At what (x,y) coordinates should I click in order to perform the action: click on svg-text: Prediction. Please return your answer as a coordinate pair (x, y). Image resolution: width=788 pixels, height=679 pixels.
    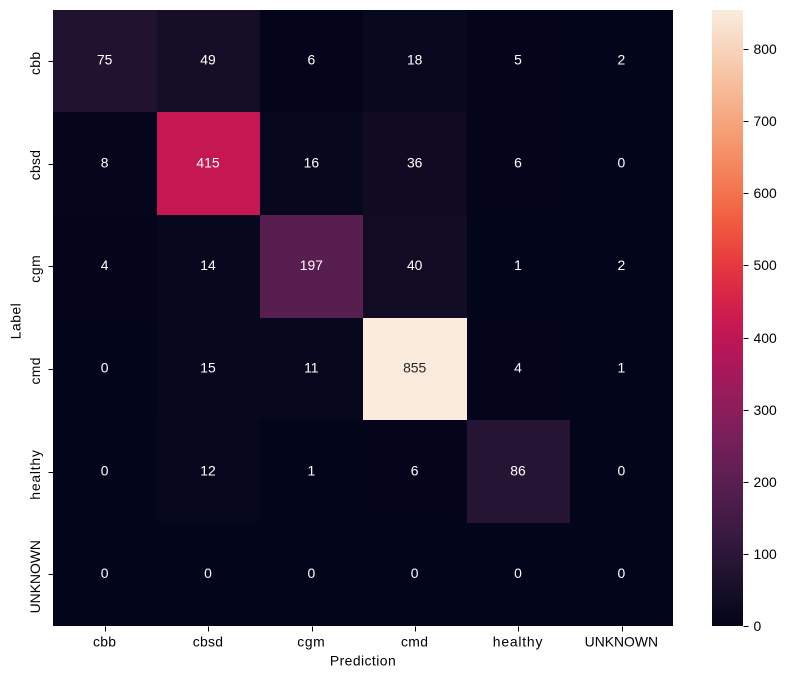
    Looking at the image, I should click on (363, 661).